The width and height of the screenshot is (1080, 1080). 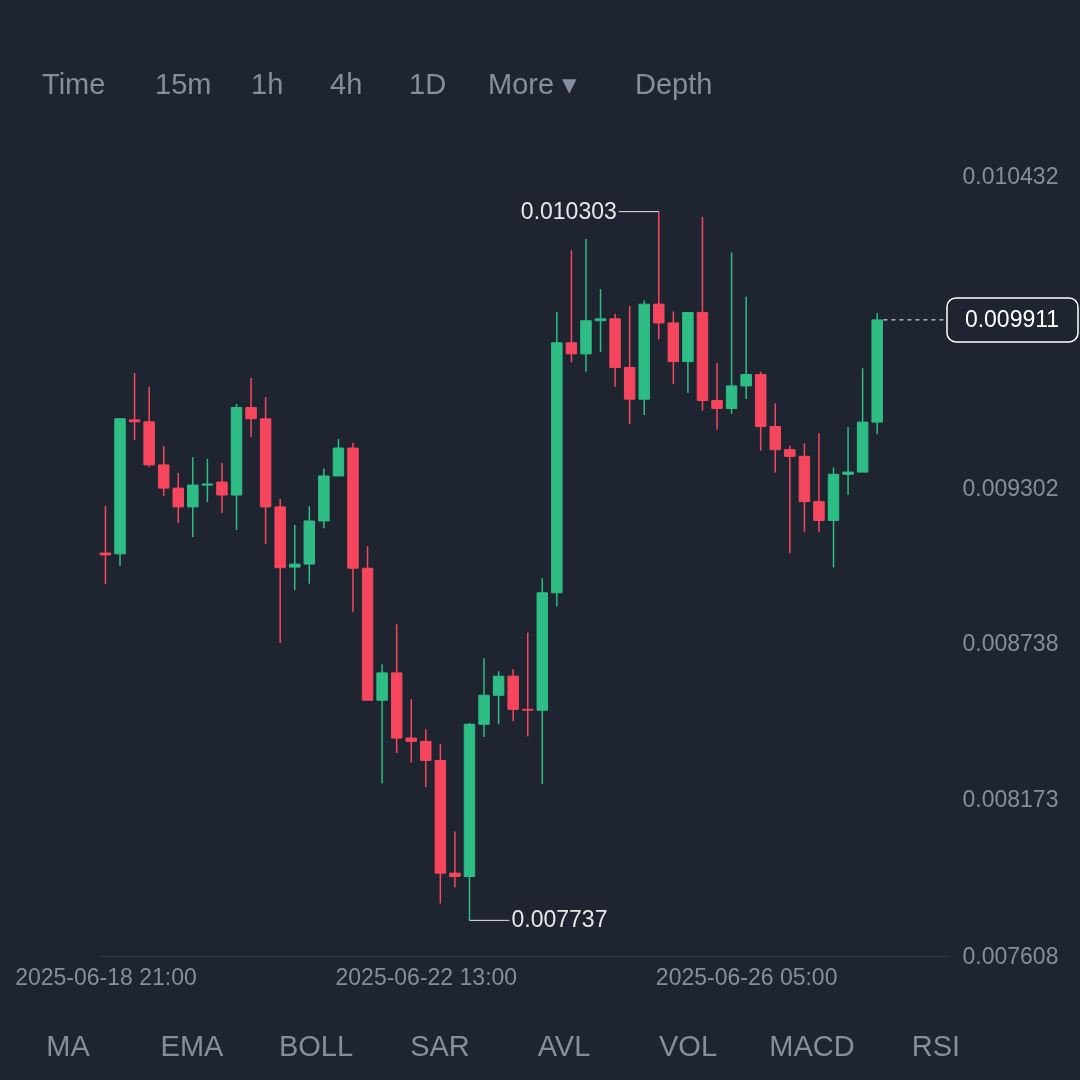 What do you see at coordinates (564, 1046) in the screenshot?
I see `text: AVL` at bounding box center [564, 1046].